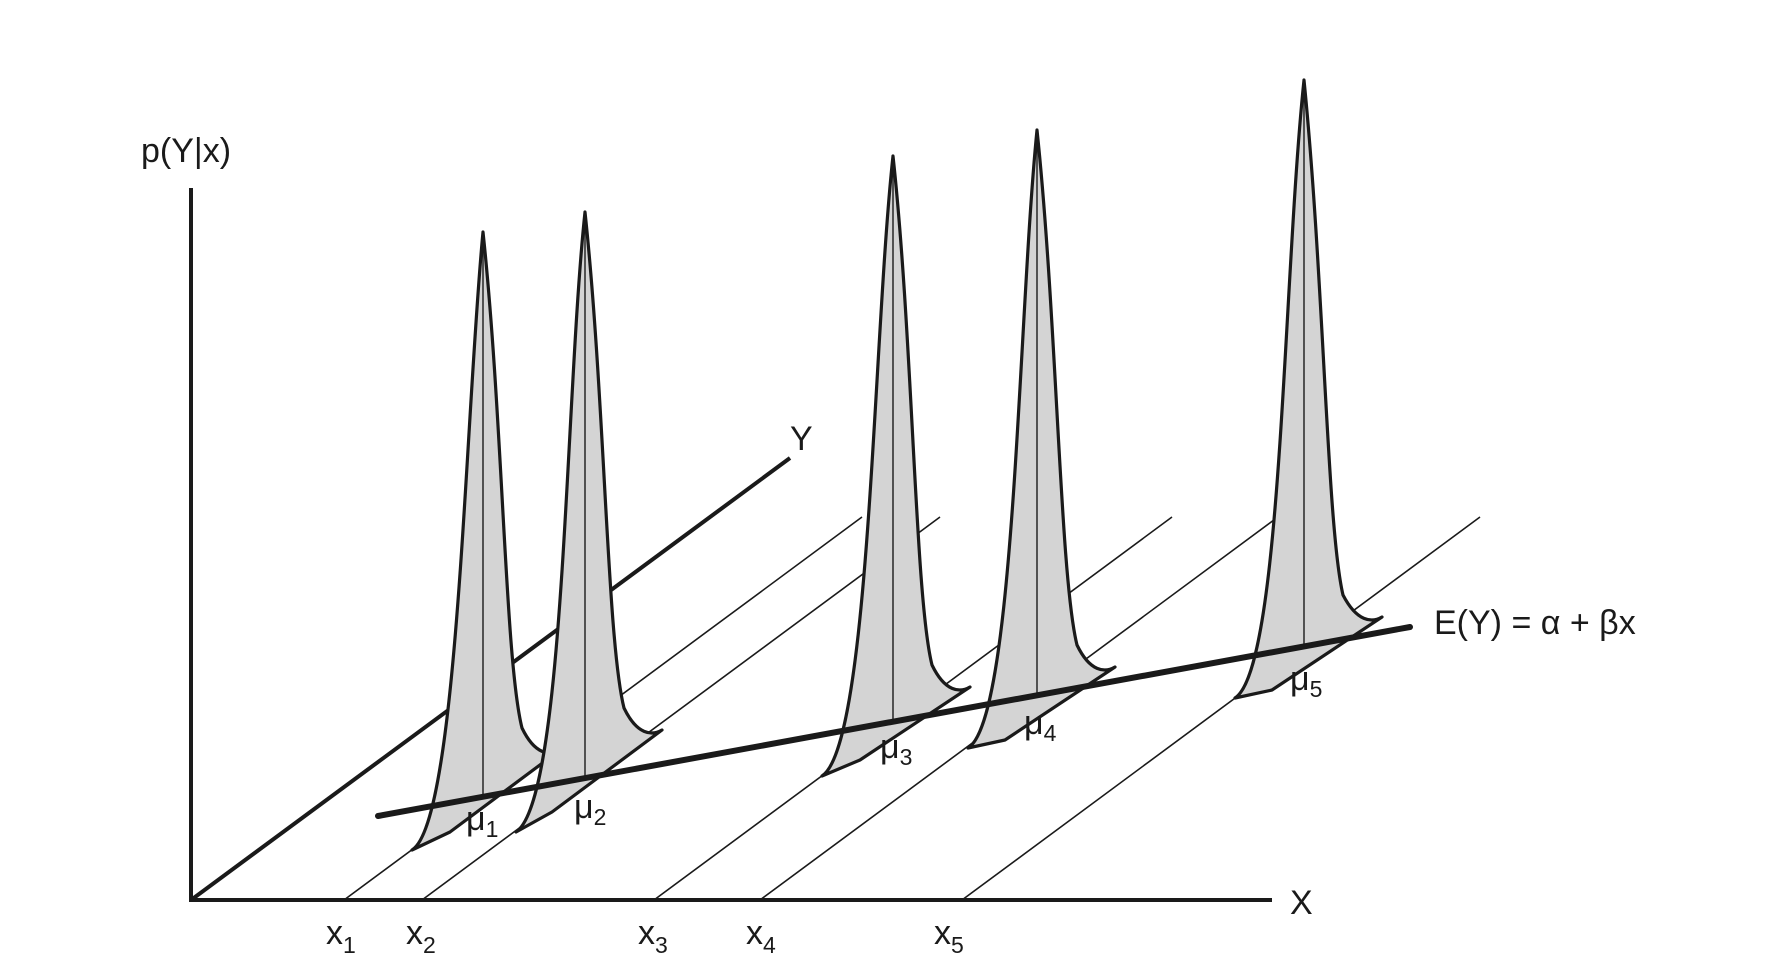 The image size is (1766, 970). What do you see at coordinates (1040, 725) in the screenshot?
I see `mu-label-4: μ4` at bounding box center [1040, 725].